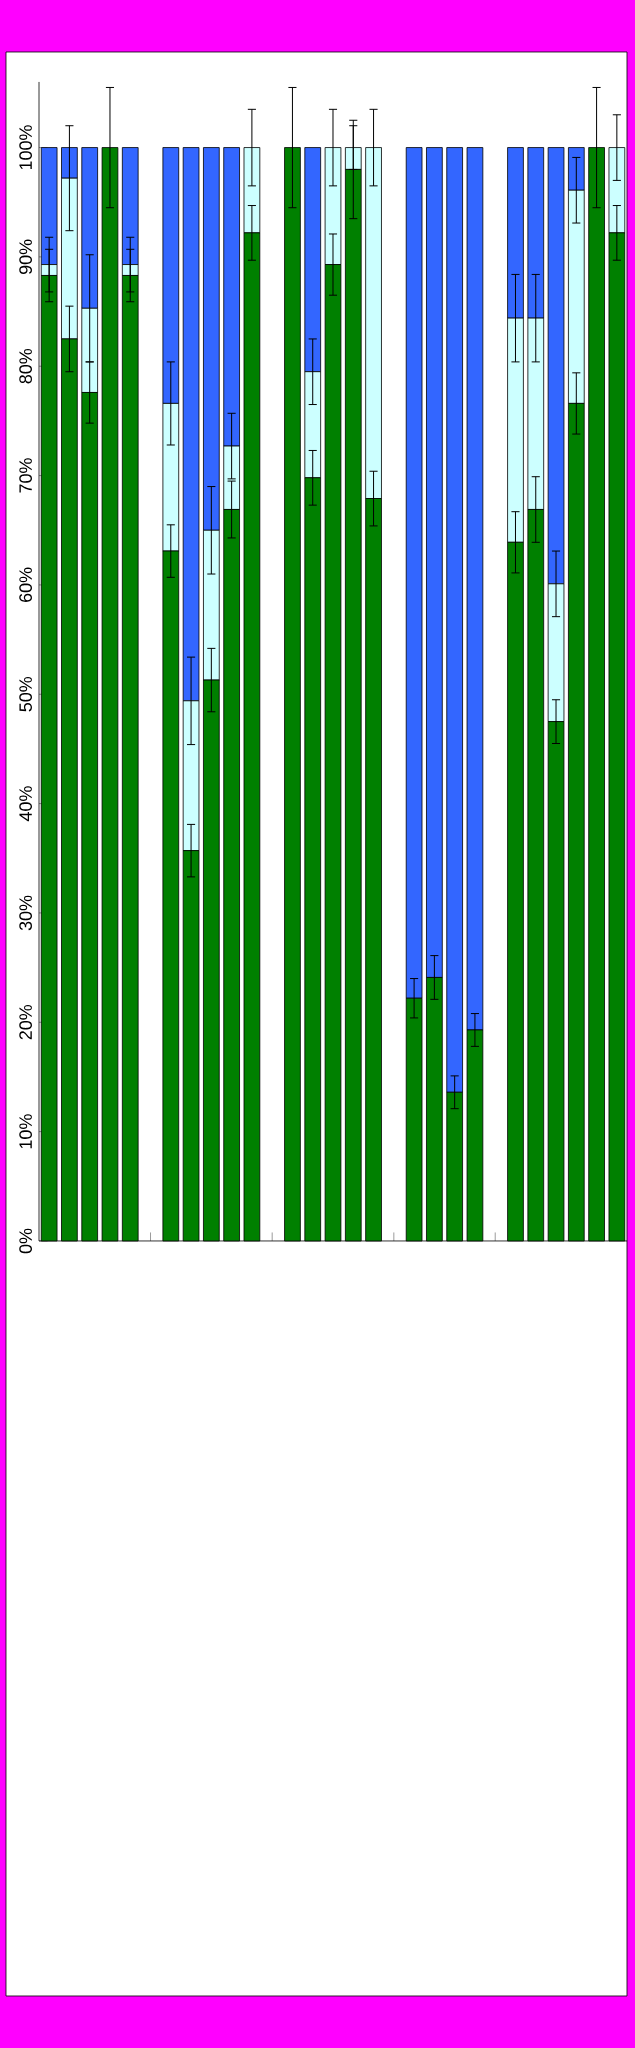  Describe the element at coordinates (25, 256) in the screenshot. I see `y-tick-label: 90%` at that location.